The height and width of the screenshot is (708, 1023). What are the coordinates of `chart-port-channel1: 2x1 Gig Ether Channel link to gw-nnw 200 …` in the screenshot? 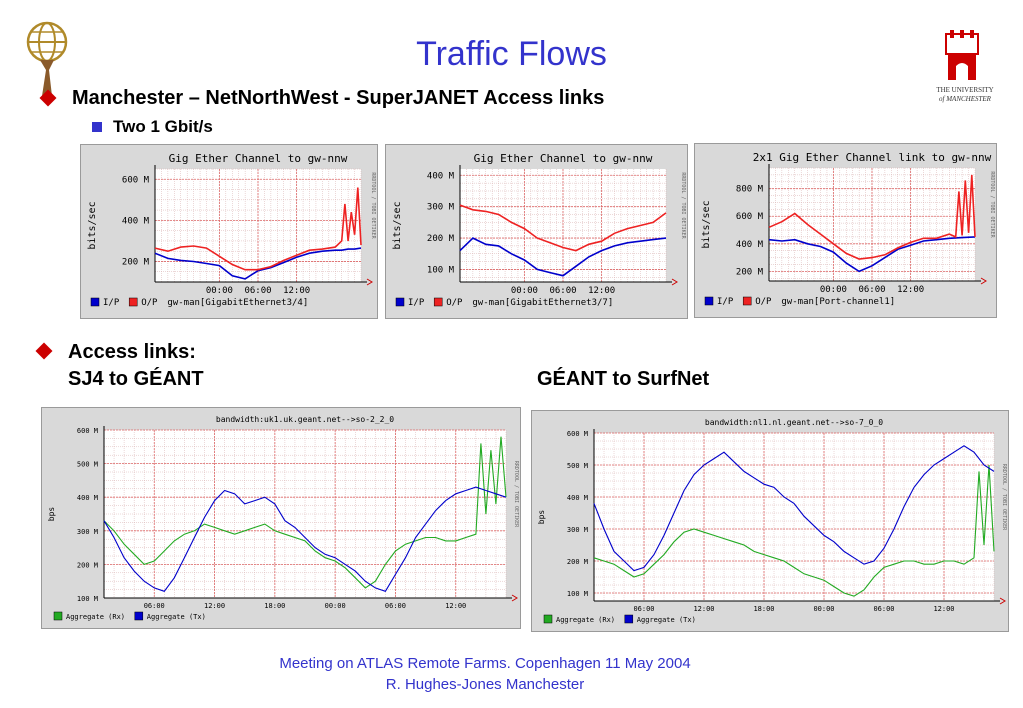 It's located at (845, 230).